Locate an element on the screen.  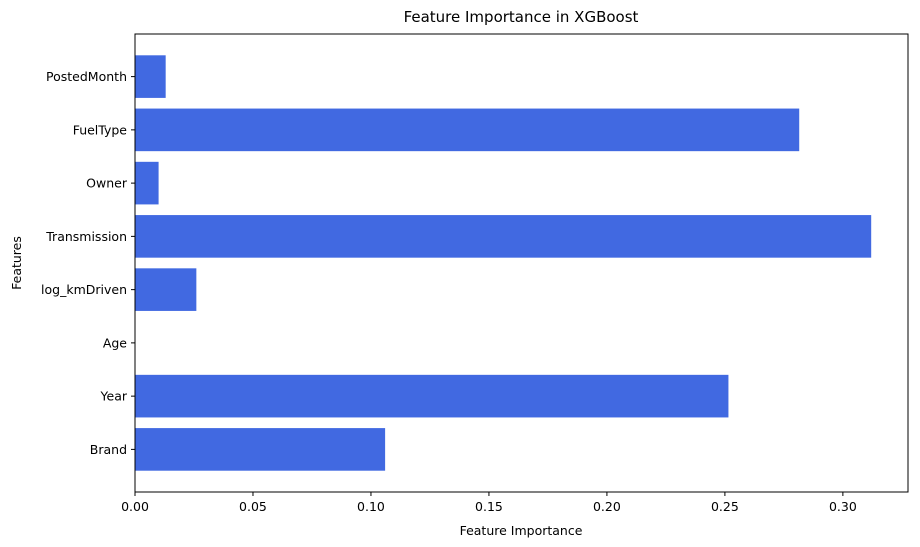
y-tick-label: Age is located at coordinates (115, 342).